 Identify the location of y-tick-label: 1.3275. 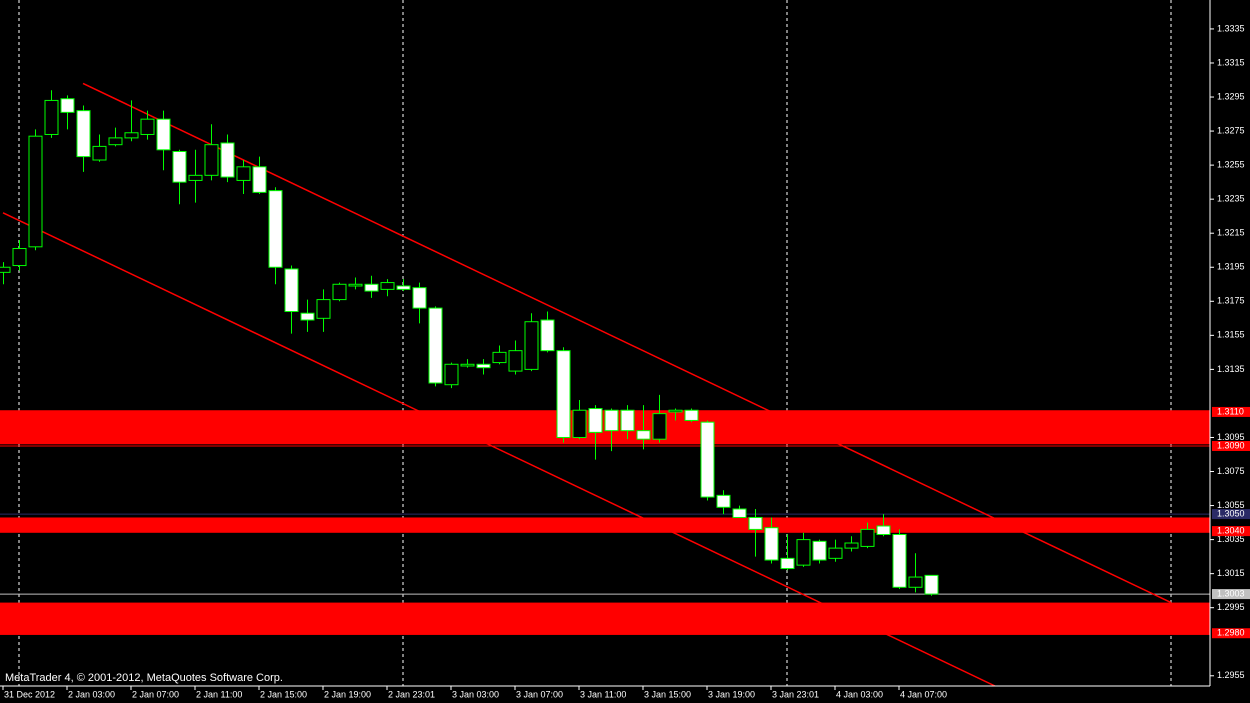
(1231, 130).